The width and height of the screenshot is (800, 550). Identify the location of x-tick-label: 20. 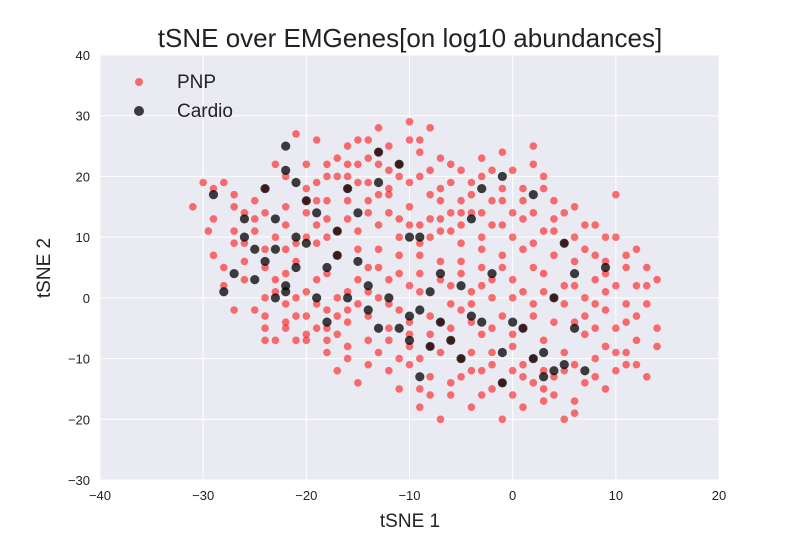
(719, 495).